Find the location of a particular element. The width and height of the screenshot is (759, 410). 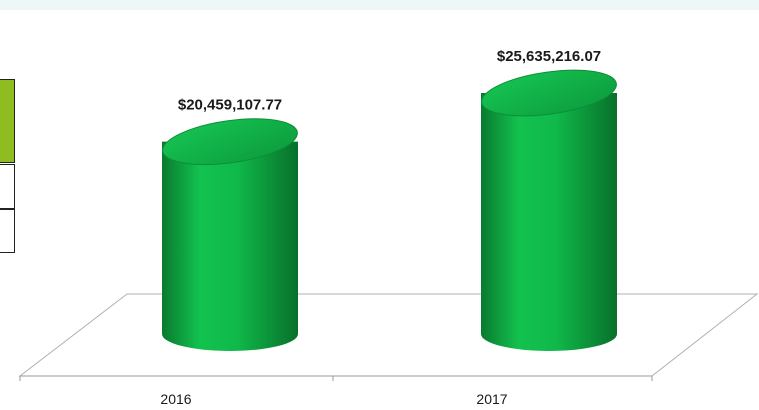

data-labels-group: $20,459,107.77 $25,635,216.07 is located at coordinates (389, 81).